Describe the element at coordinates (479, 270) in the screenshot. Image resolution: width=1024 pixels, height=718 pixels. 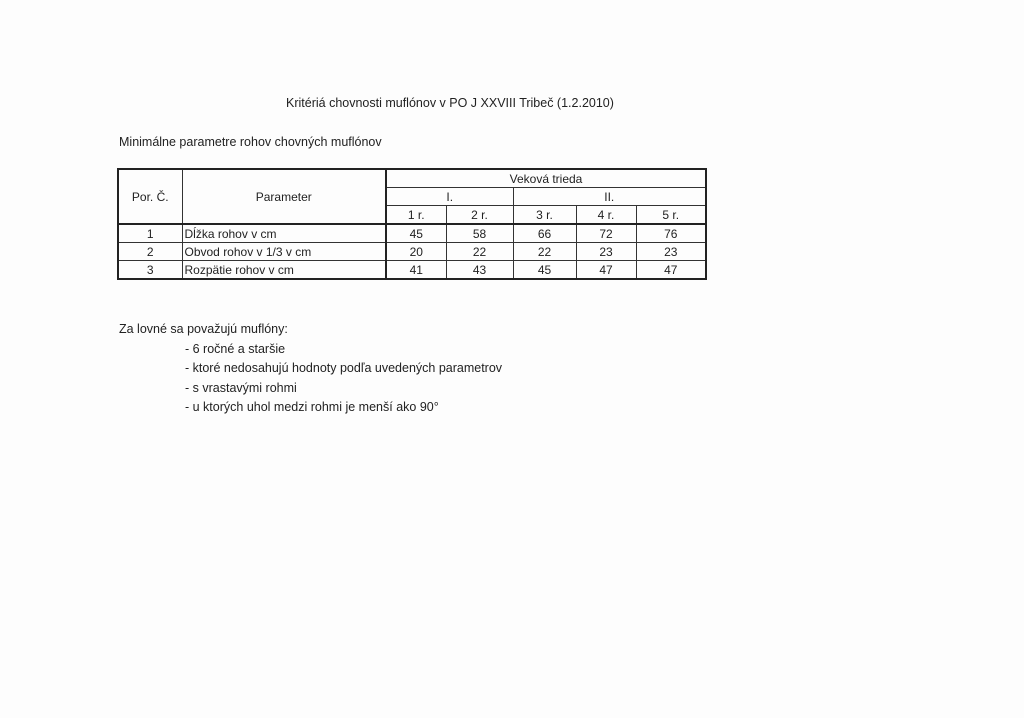
I see `cell-value: 43` at that location.